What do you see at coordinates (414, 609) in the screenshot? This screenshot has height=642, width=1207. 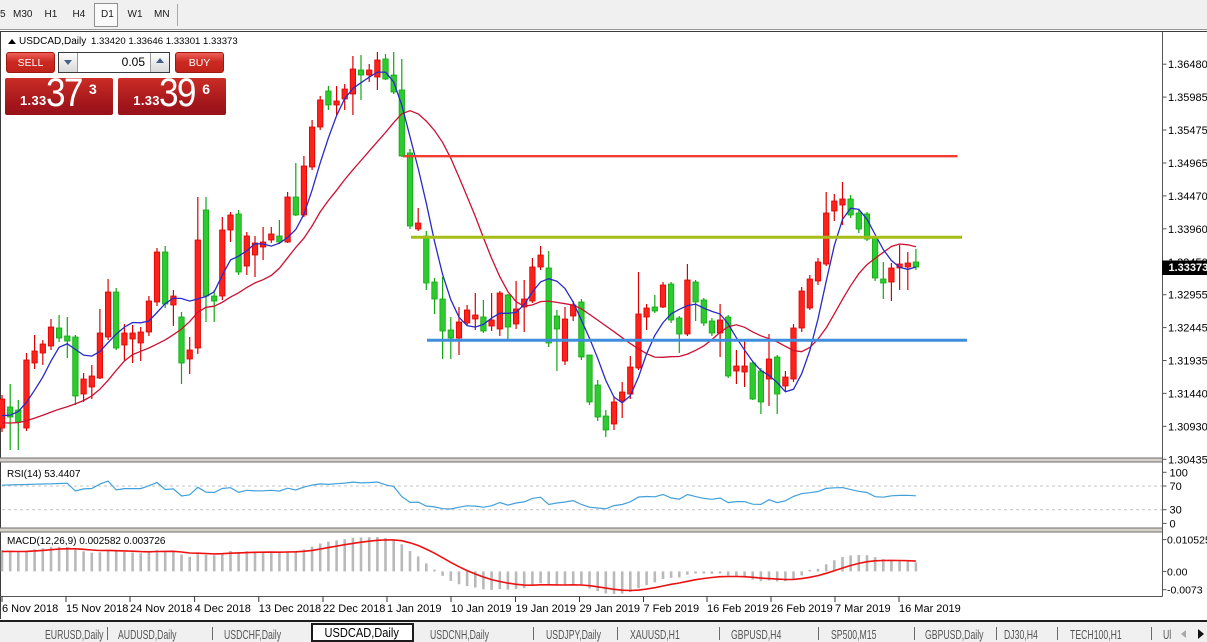 I see `svg-text: 1 Jan 2019` at bounding box center [414, 609].